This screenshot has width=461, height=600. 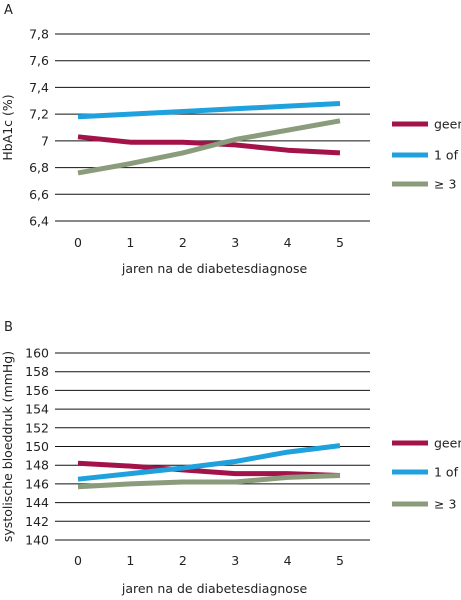 I want to click on y-tick-label: 146, so click(x=37, y=483).